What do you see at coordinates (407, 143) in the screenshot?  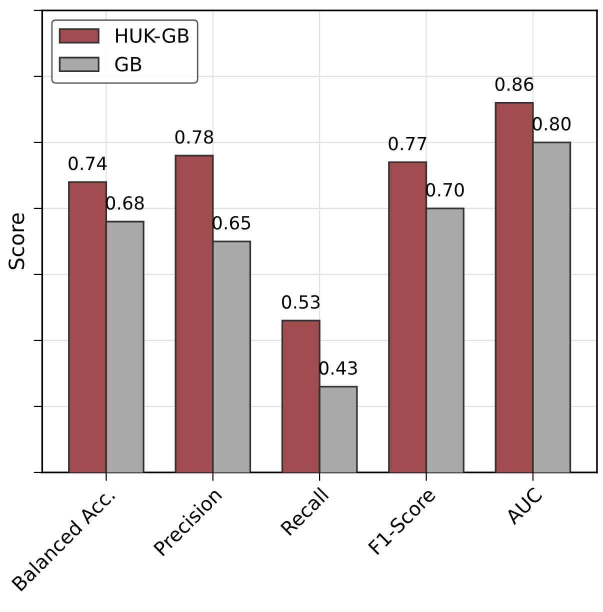 I see `data-label: 0.77` at bounding box center [407, 143].